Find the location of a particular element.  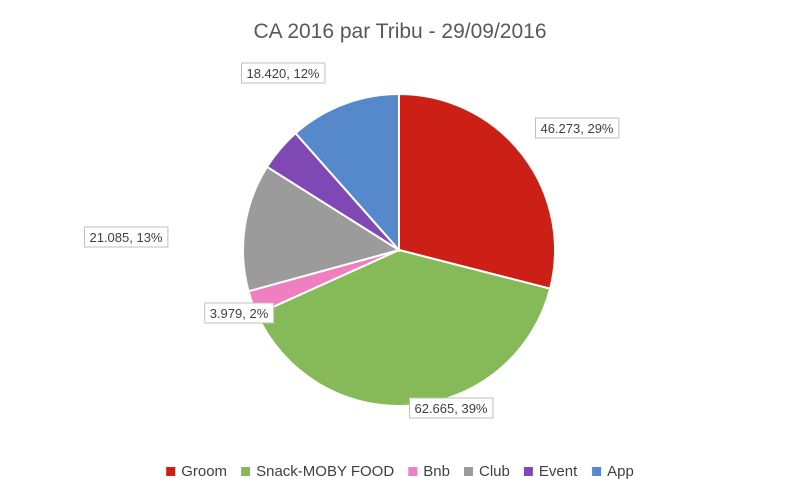

data-label-club: 21.085, 13% is located at coordinates (126, 237).